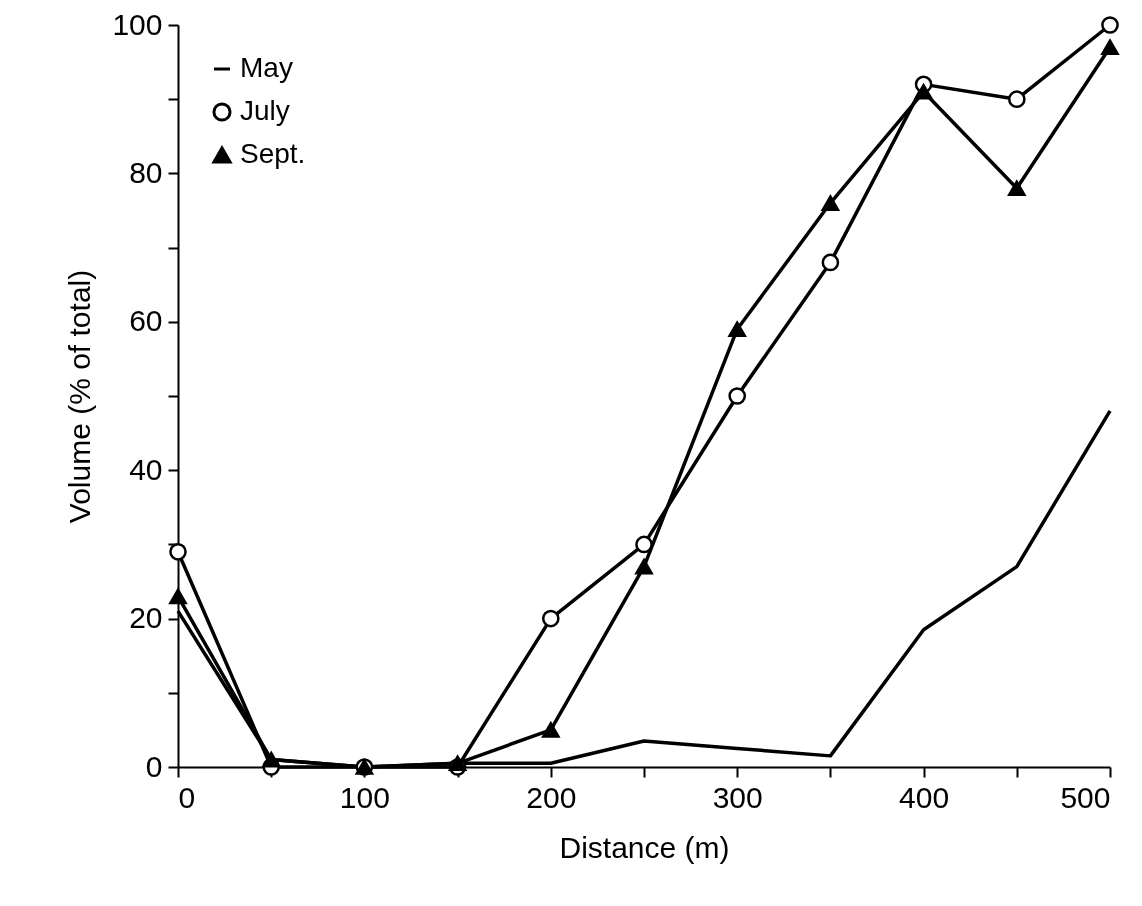  What do you see at coordinates (154, 766) in the screenshot?
I see `y-tick-label: 0` at bounding box center [154, 766].